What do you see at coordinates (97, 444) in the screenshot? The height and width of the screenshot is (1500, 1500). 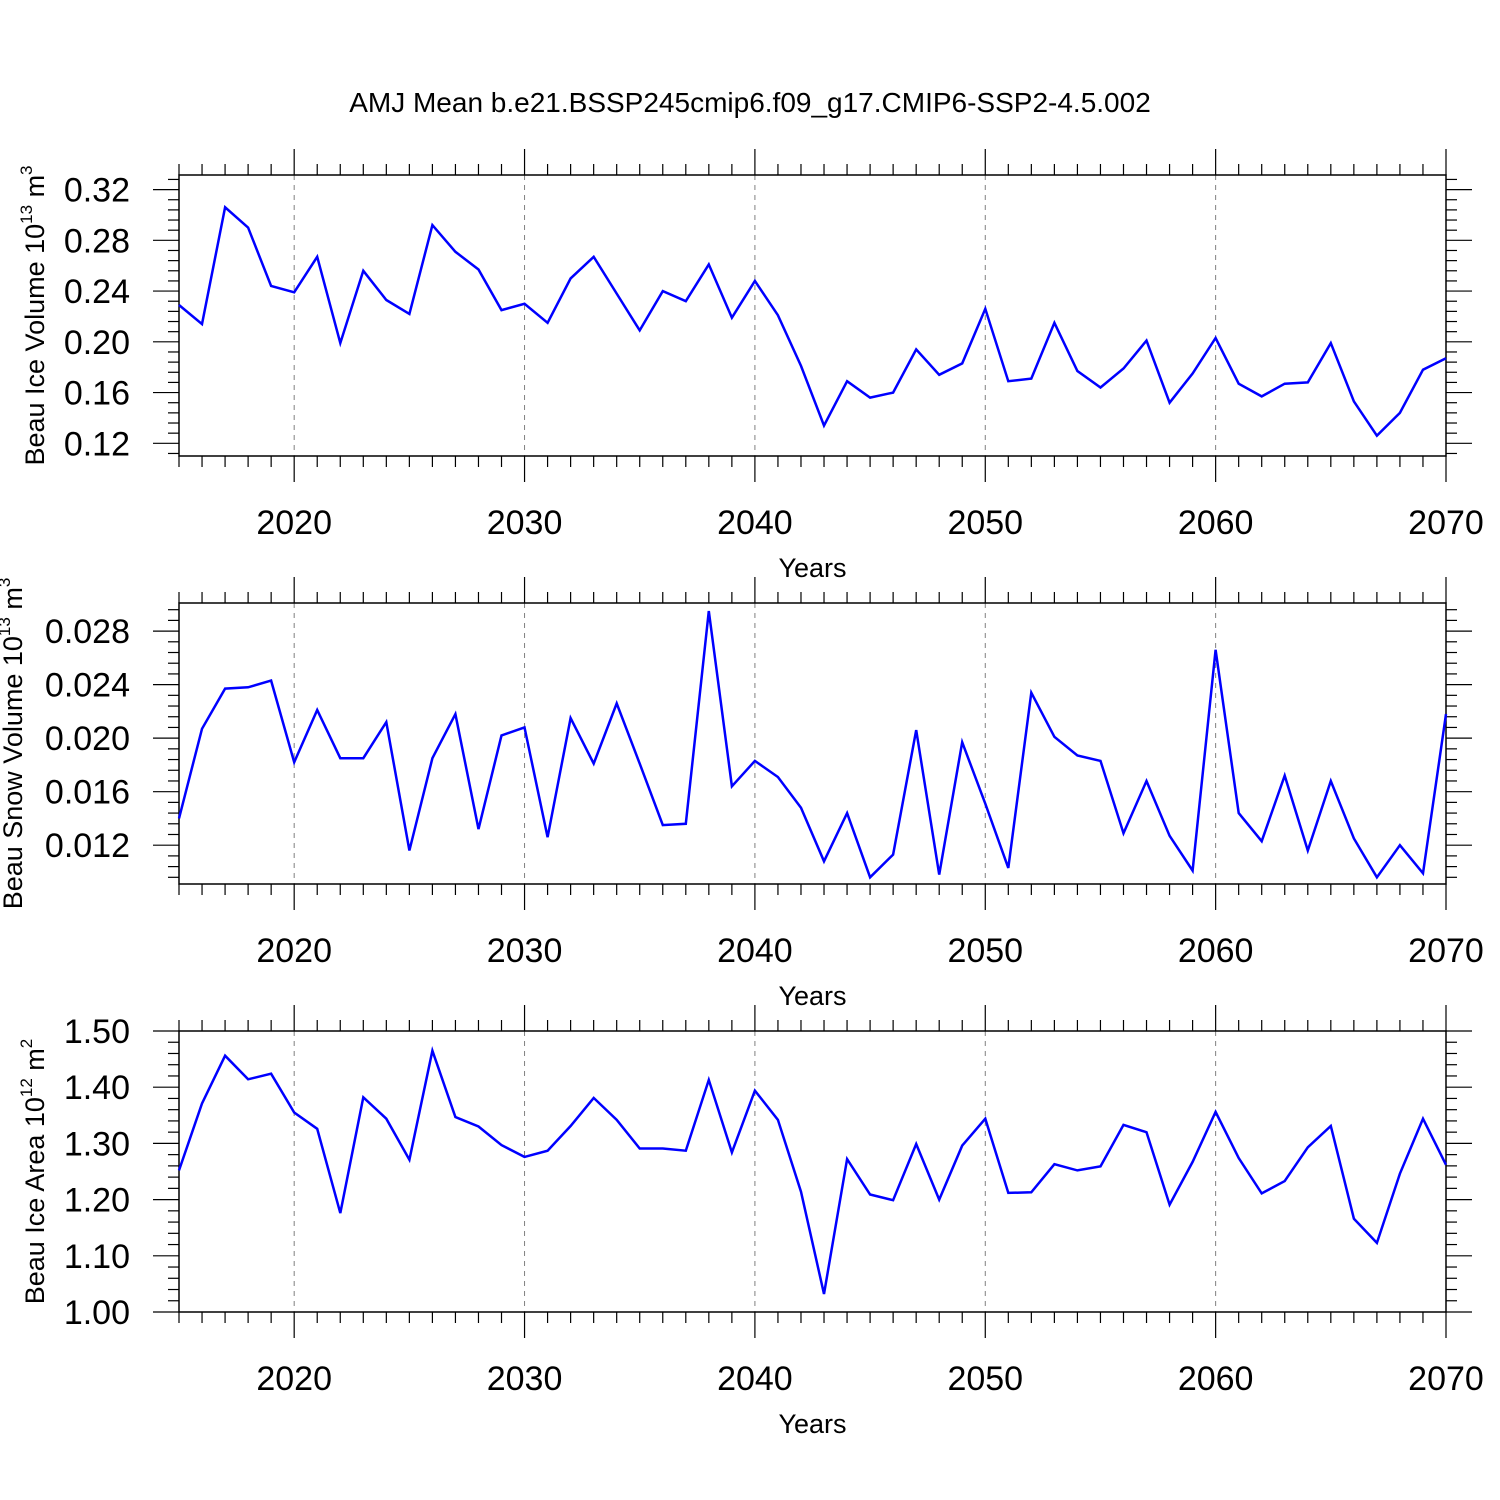 I see `y-tick-label: 0.12` at bounding box center [97, 444].